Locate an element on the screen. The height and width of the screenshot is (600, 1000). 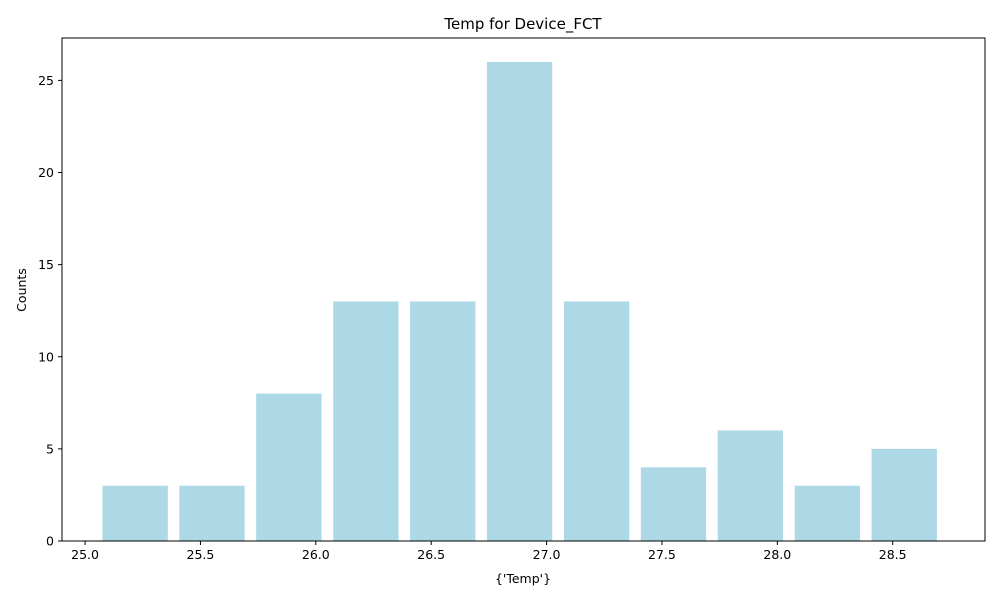
x-tick-label: 26.0 is located at coordinates (316, 554).